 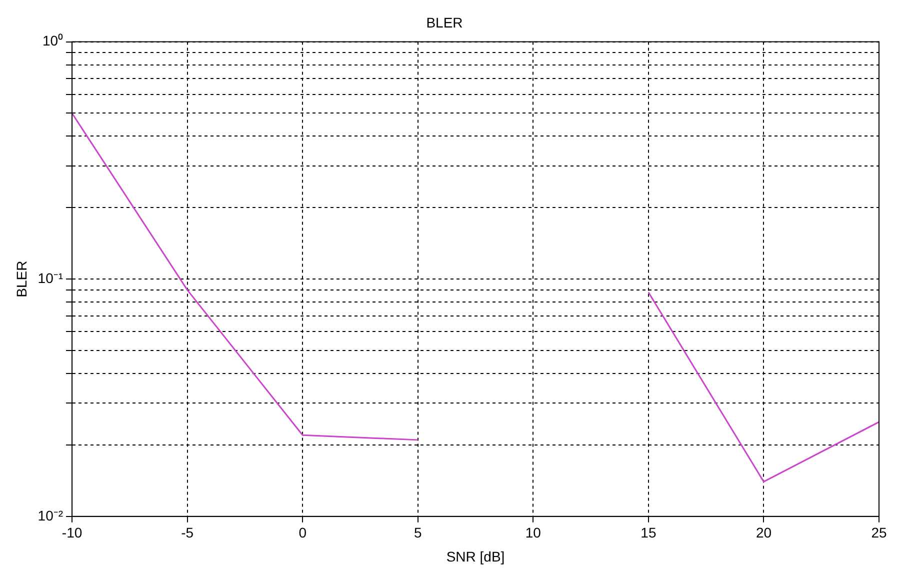 I want to click on chart-title: BLER, so click(x=444, y=22).